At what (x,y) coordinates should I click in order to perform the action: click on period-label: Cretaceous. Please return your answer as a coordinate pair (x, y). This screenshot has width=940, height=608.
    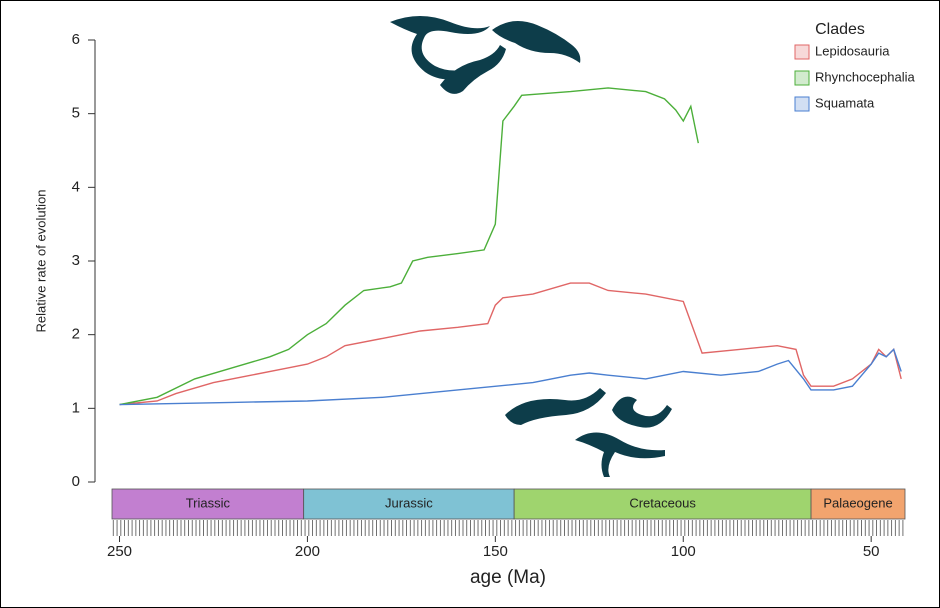
    Looking at the image, I should click on (662, 502).